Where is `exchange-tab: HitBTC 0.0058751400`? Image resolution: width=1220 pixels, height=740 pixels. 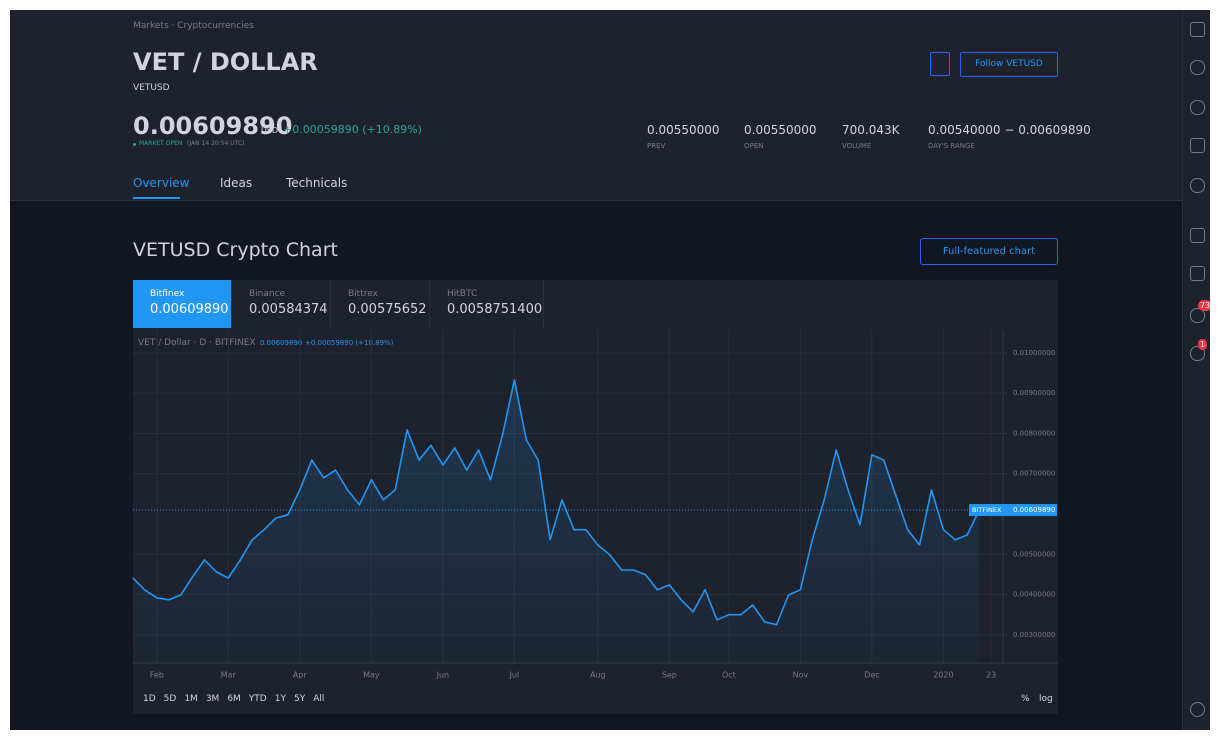 exchange-tab: HitBTC 0.0058751400 is located at coordinates (487, 304).